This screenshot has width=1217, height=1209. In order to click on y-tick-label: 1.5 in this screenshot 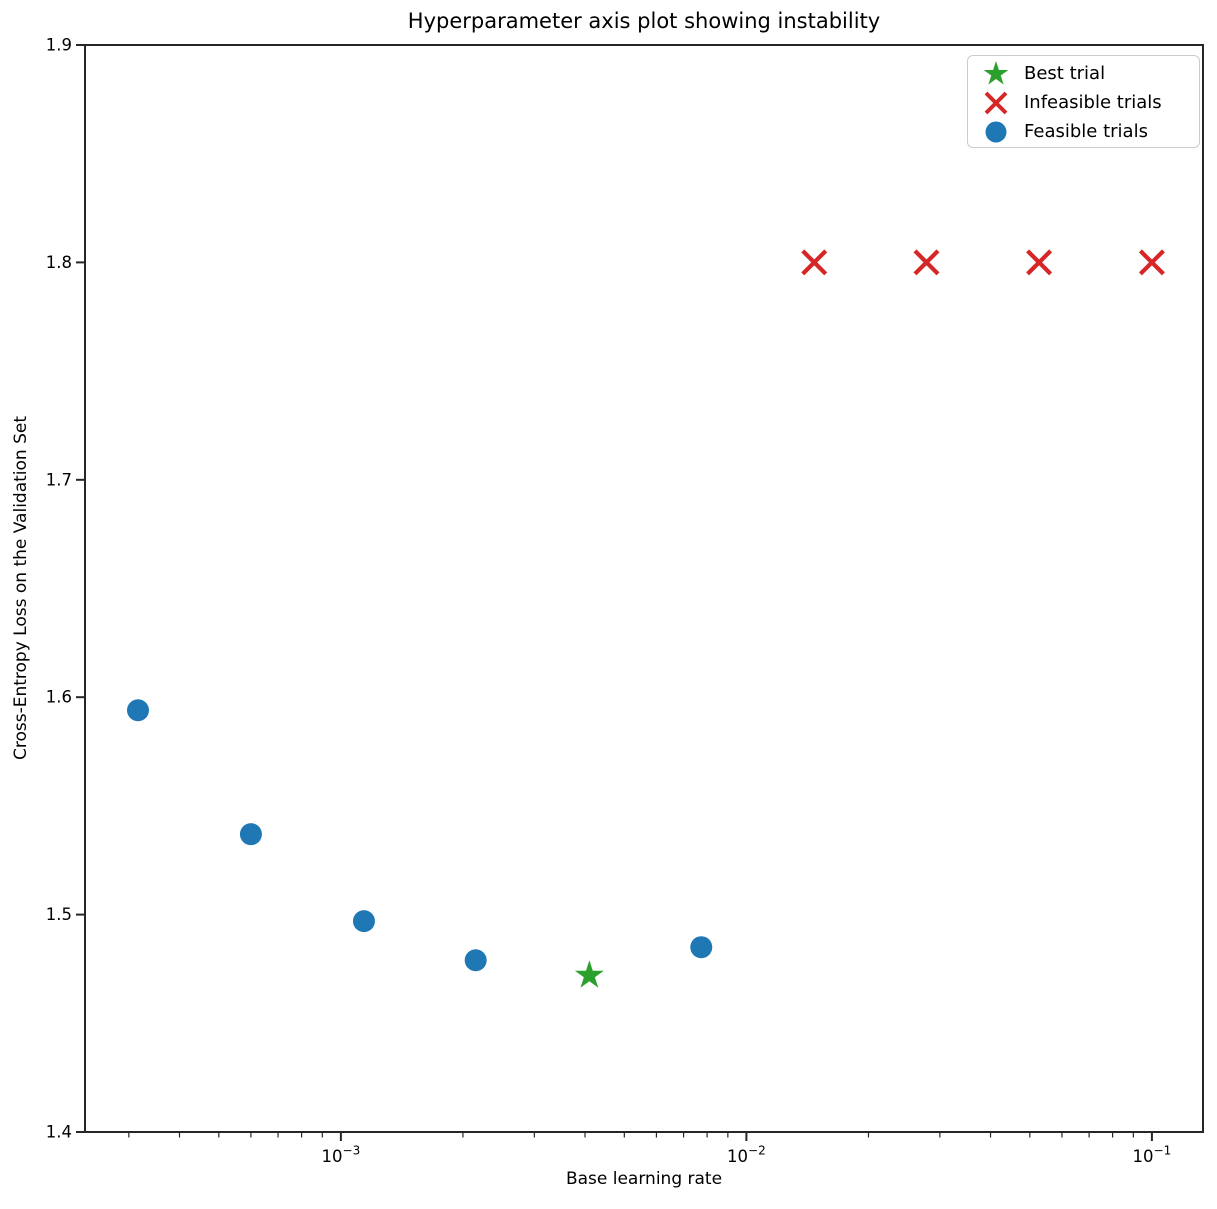, I will do `click(59, 914)`.